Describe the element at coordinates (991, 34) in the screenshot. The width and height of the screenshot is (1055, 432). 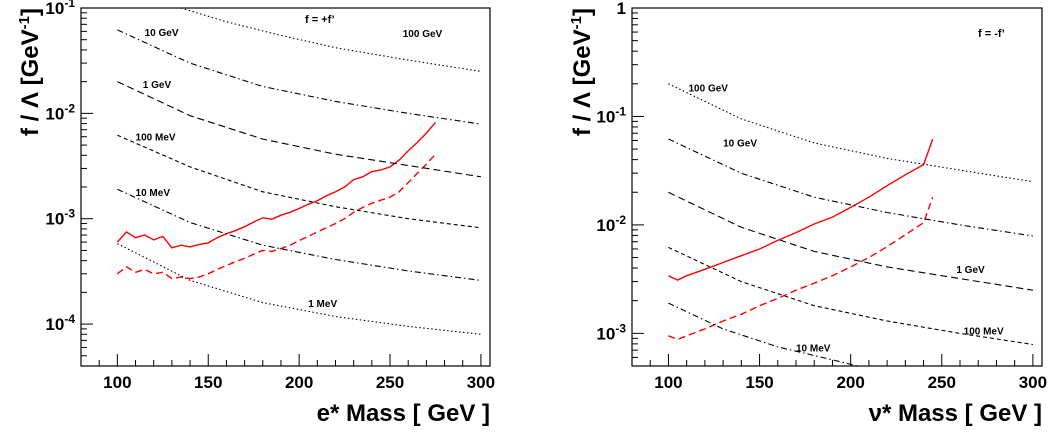
I see `panel-tag: f = -f’` at that location.